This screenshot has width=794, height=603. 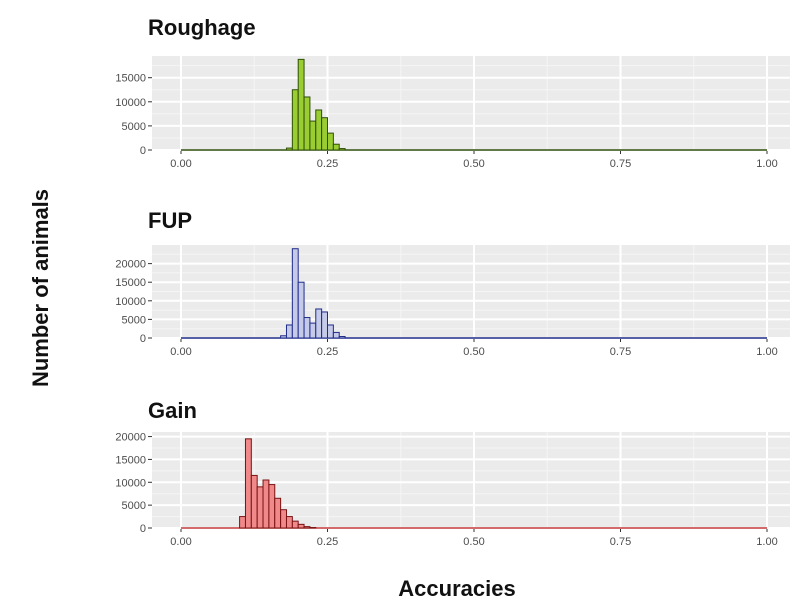 I want to click on fup-x-tick-label: 0.25, so click(x=327, y=352).